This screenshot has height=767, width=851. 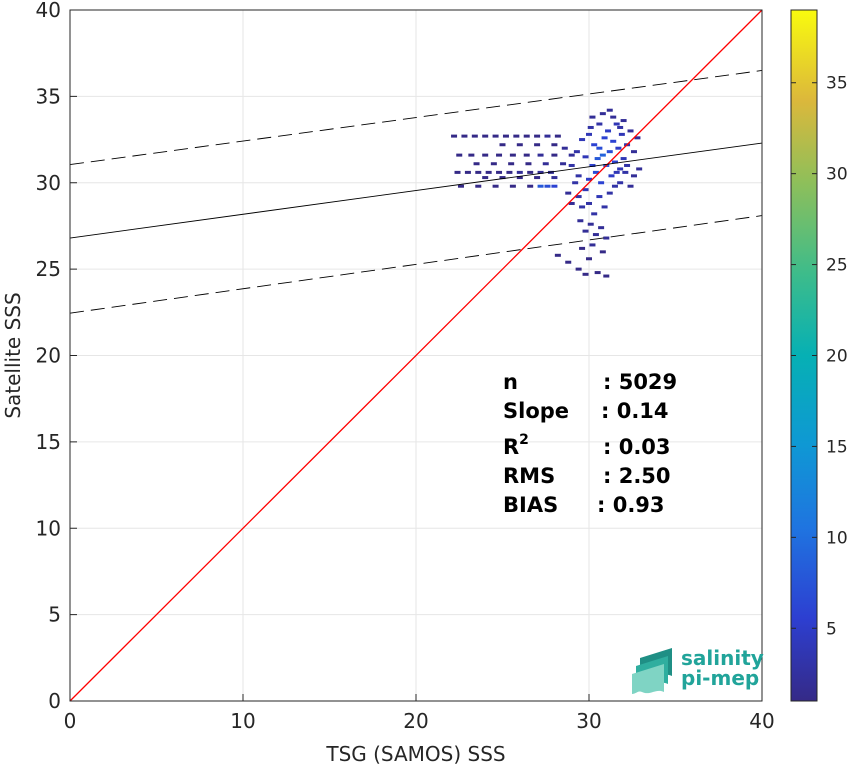 I want to click on salinity-pi-mep-logo: salinity pi-mep, so click(x=698, y=670).